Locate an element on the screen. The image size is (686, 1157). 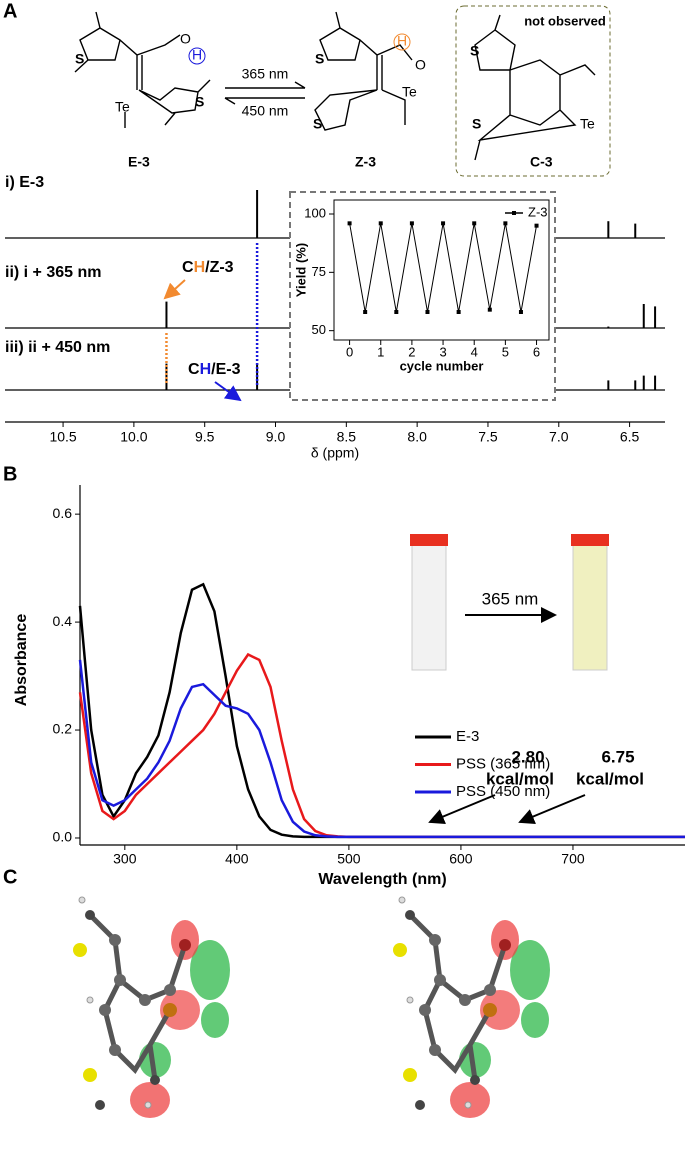
legend-label: Z-3 is located at coordinates (538, 211).